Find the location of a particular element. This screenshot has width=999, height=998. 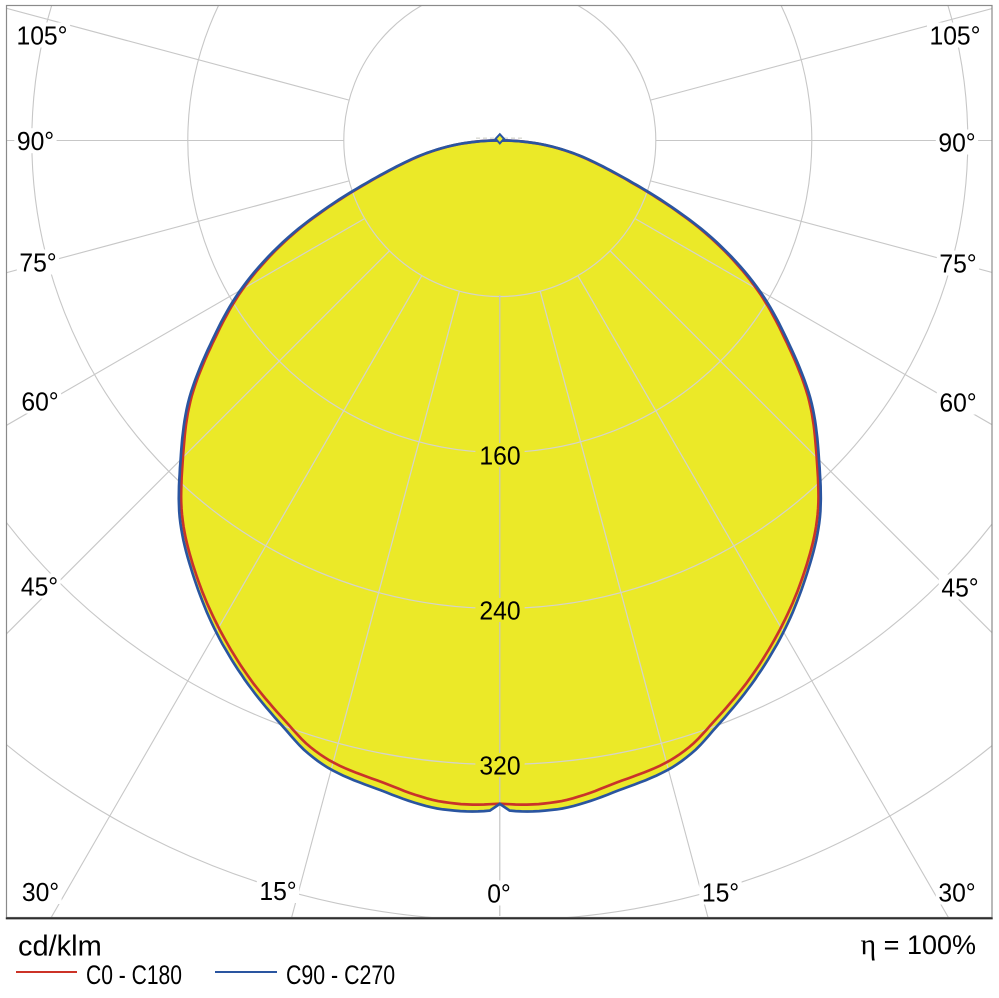

svg-text: 320 is located at coordinates (499, 766).